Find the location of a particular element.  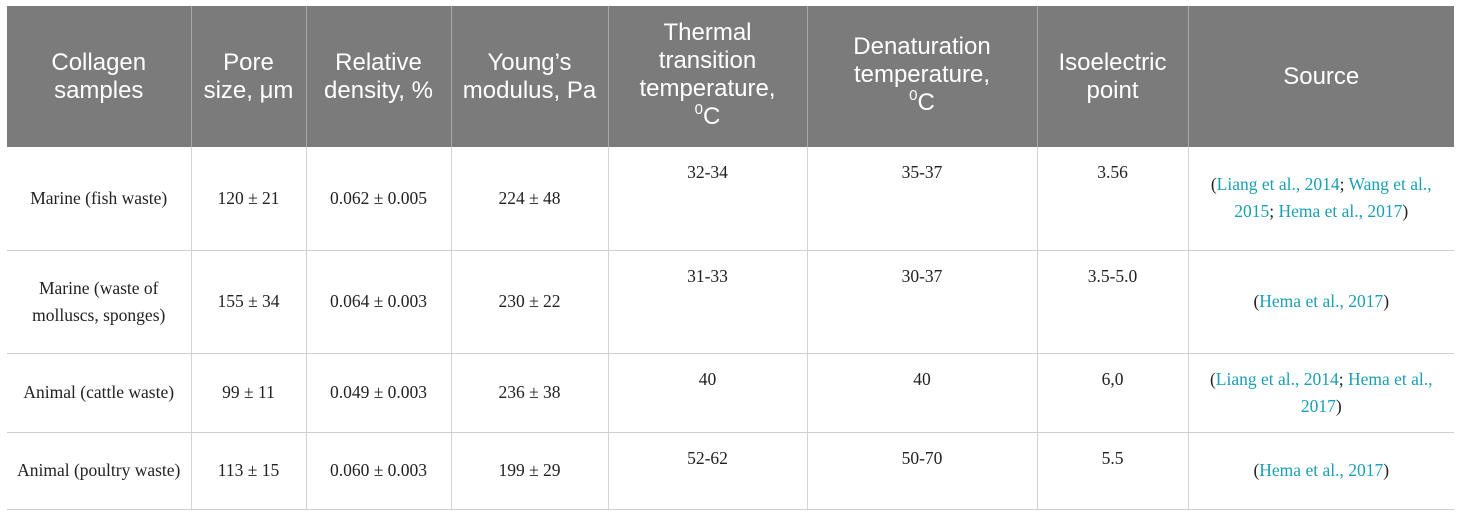

header-denaturation-label: Denaturation temperature, is located at coordinates (922, 60).